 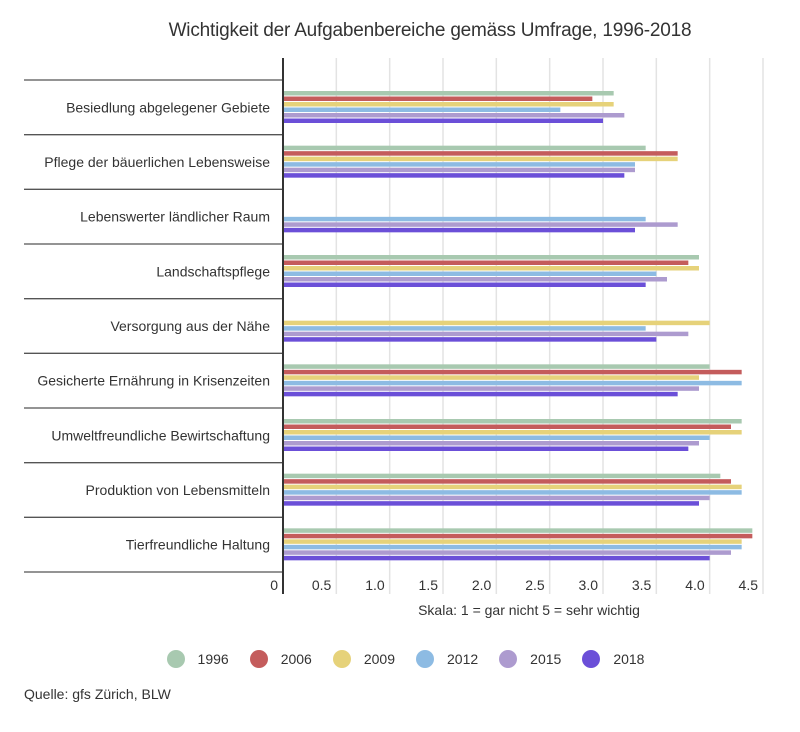 What do you see at coordinates (198, 545) in the screenshot?
I see `category-label: Tierfreundliche Haltung` at bounding box center [198, 545].